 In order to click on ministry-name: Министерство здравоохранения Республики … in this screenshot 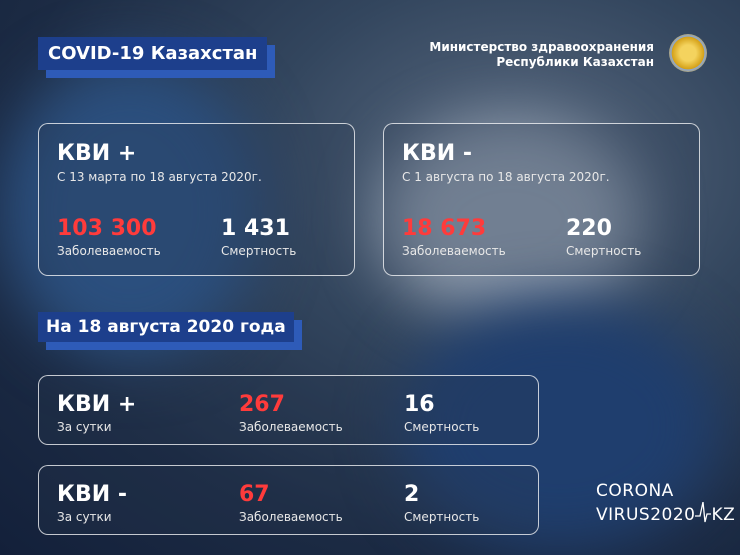, I will do `click(541, 55)`.